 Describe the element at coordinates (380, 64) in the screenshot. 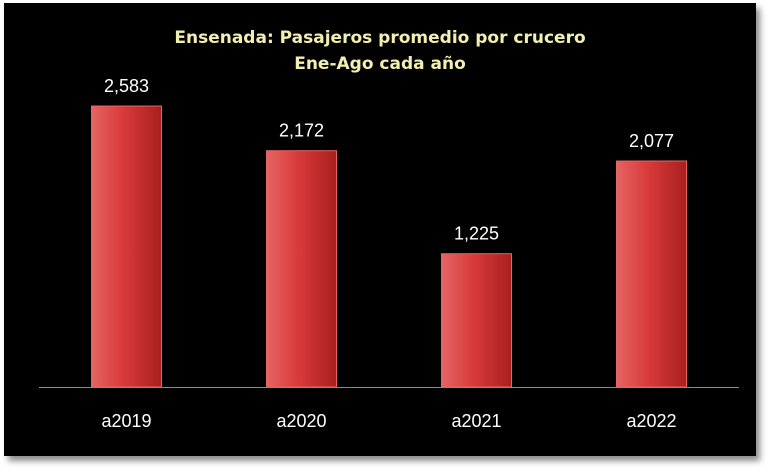

I see `chart-subtitle: Ene-Ago cada año` at that location.